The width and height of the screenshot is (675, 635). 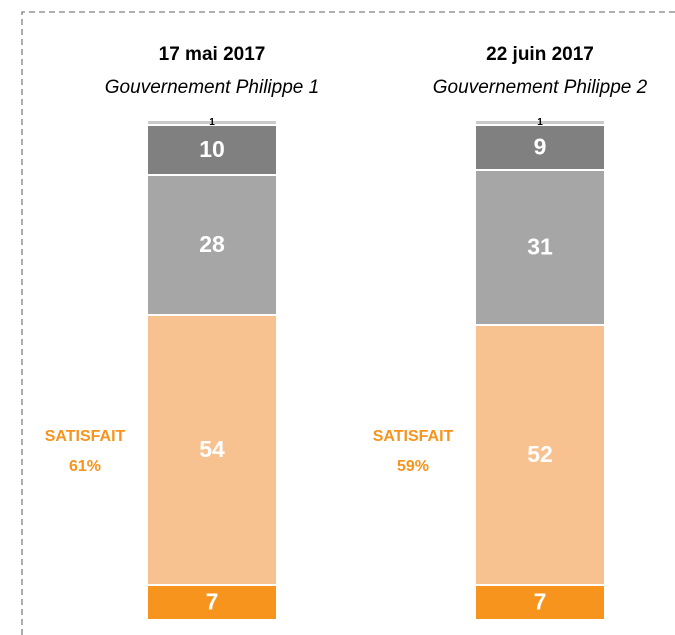 I want to click on data-label: 54, so click(x=212, y=449).